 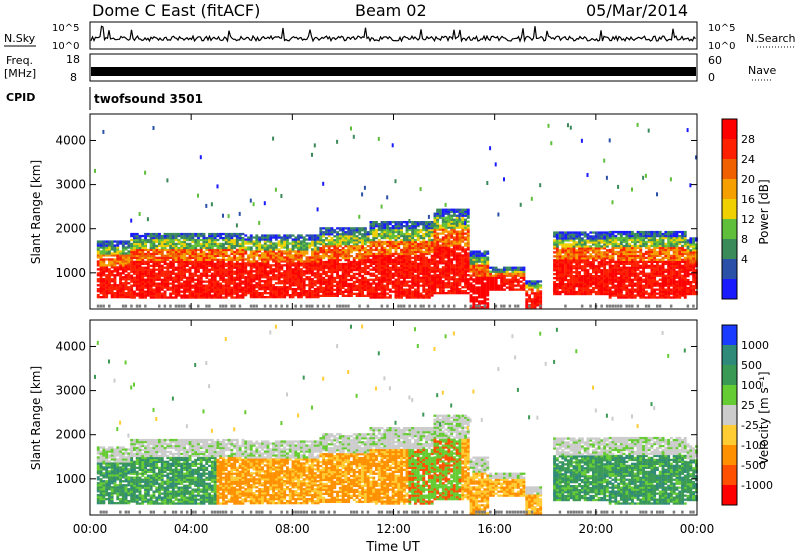 I want to click on scatter-gate, so click(x=103, y=131).